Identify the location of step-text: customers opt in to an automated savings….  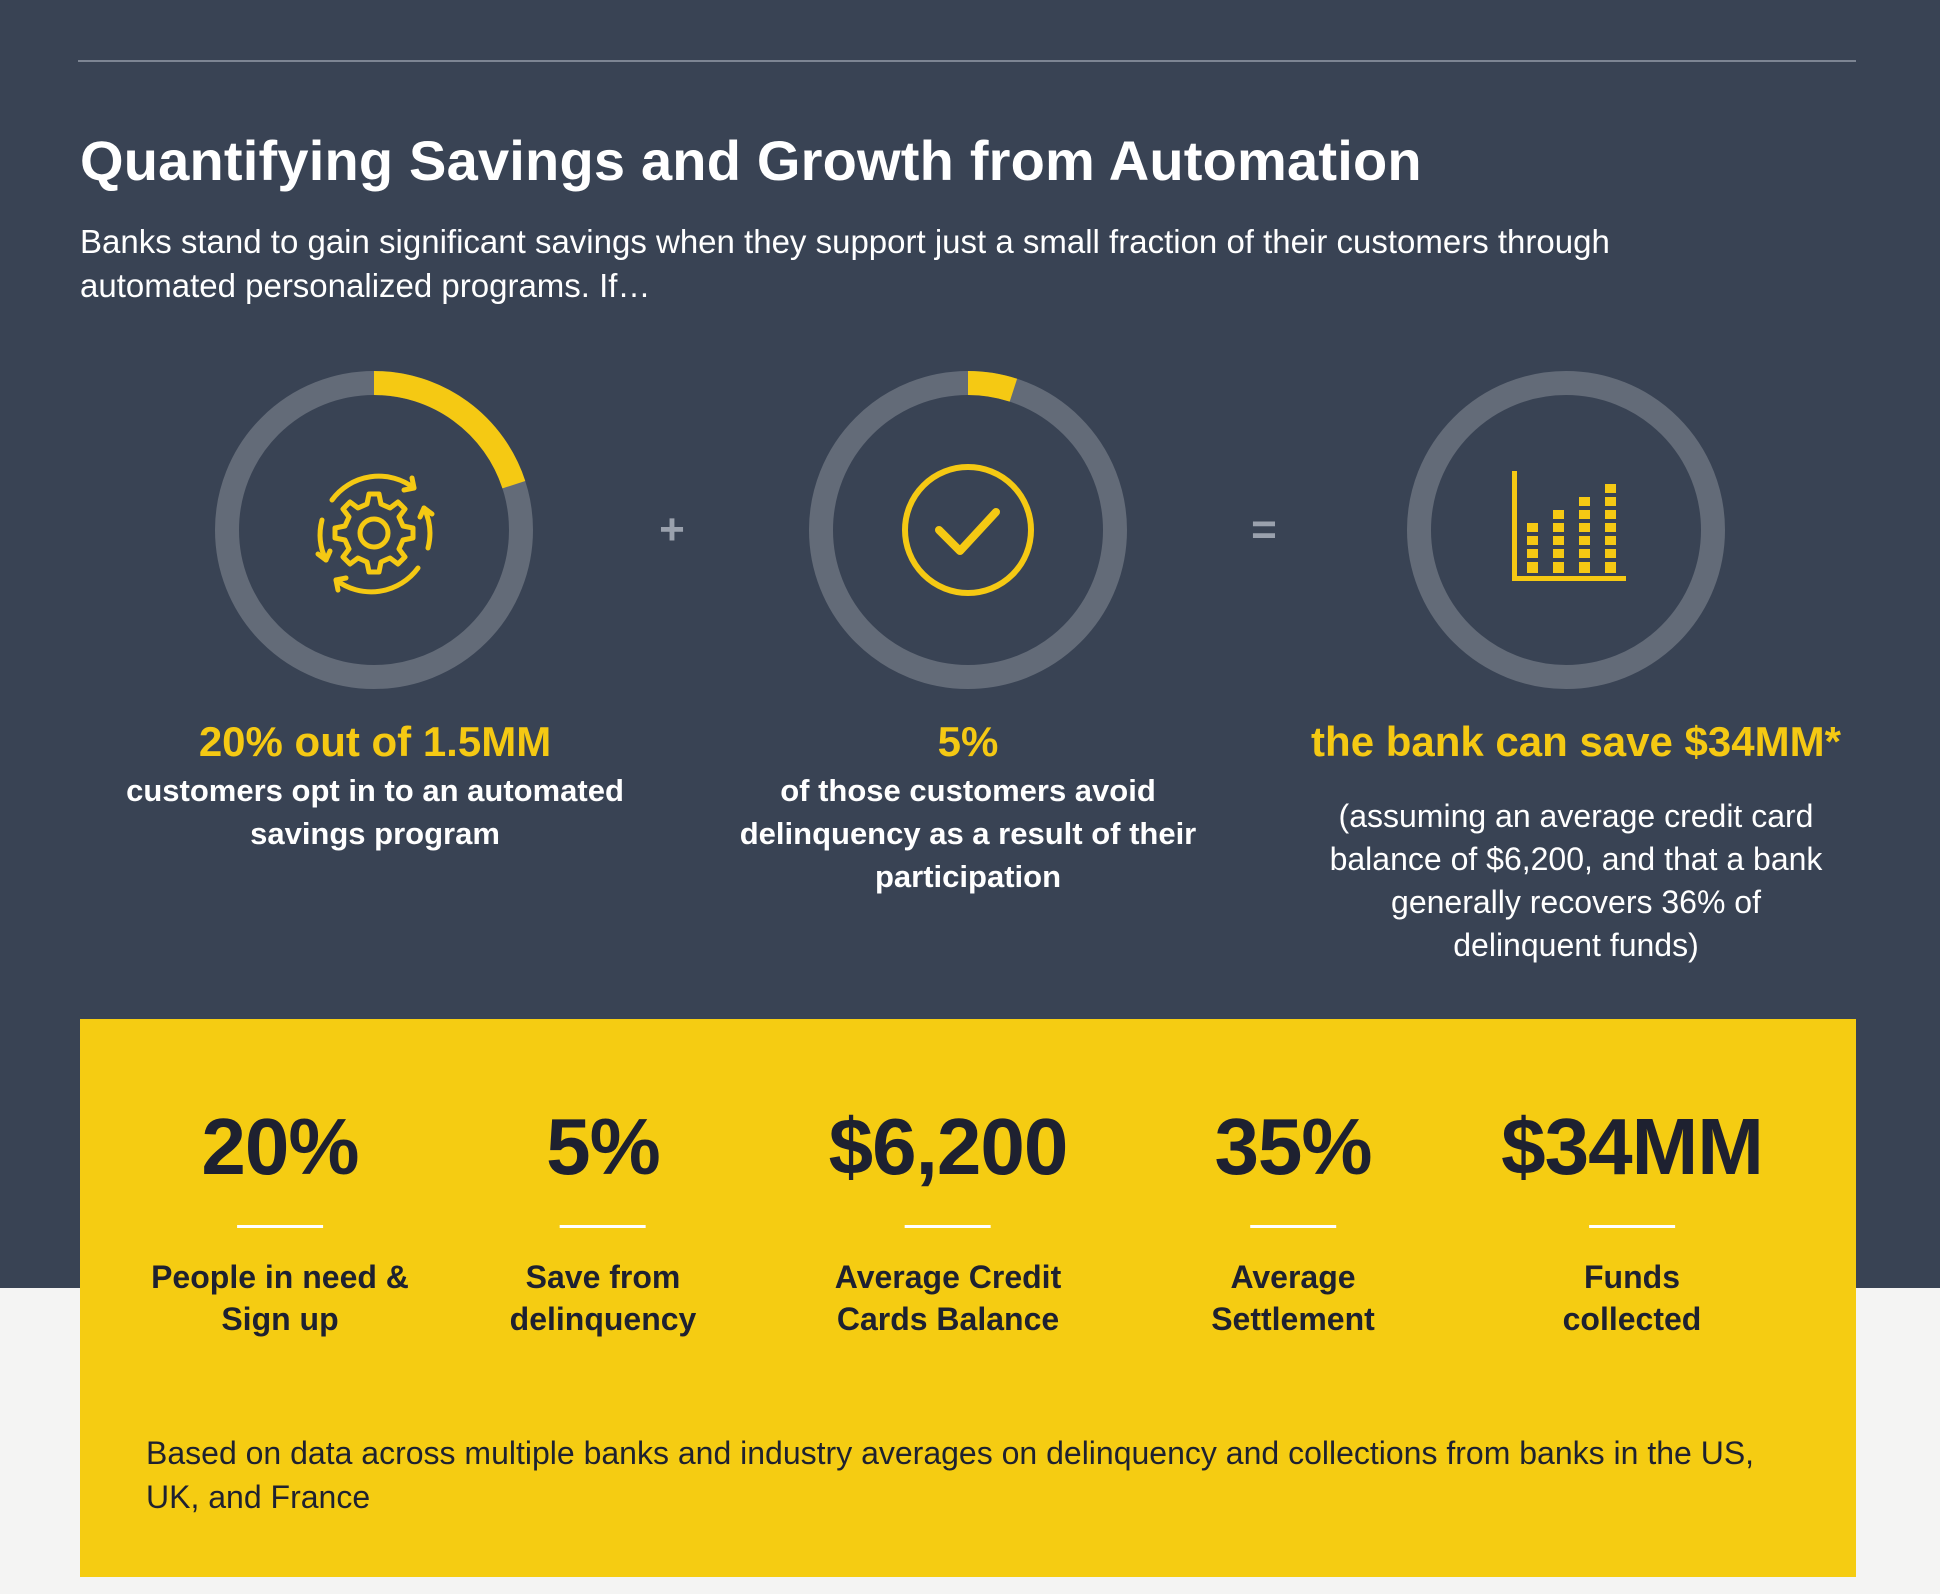
(375, 812).